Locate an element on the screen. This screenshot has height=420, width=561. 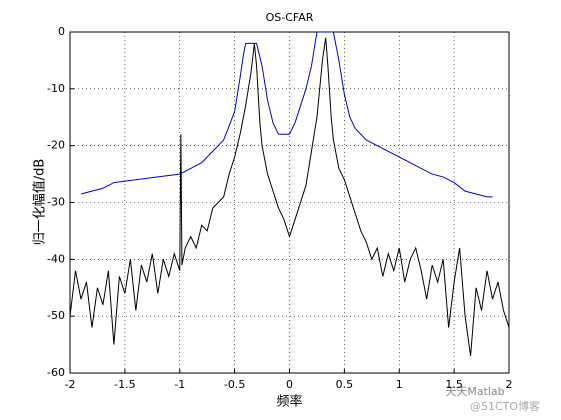
y-tick-label: -30 is located at coordinates (56, 202).